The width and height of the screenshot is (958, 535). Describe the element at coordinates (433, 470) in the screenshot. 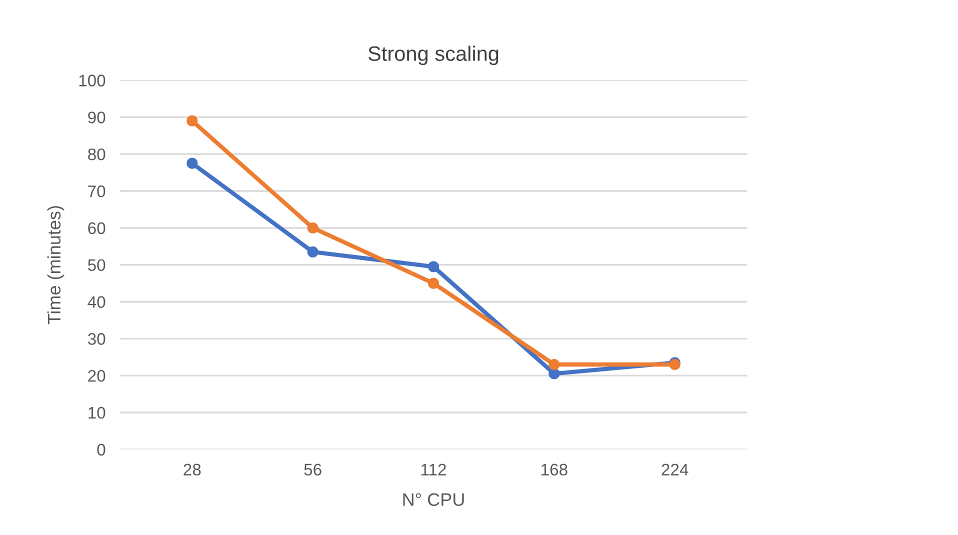

I see `x-tick-label: 112` at that location.